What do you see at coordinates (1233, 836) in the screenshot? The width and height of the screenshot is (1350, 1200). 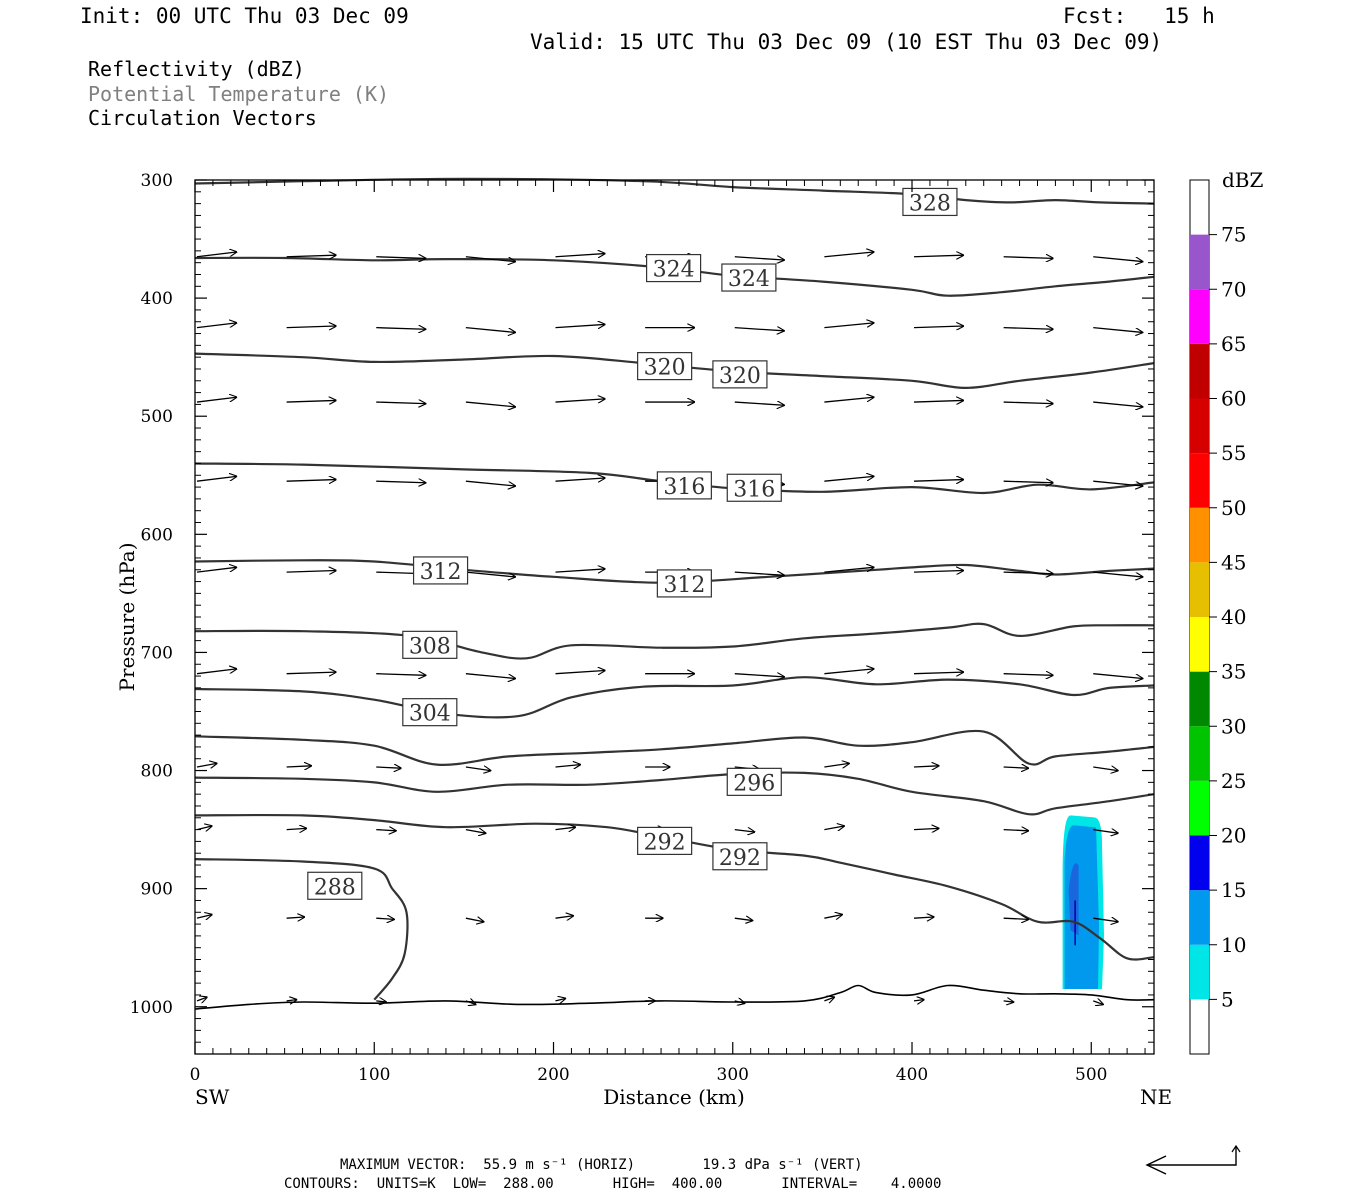 I see `colorbar-level-label: 20` at bounding box center [1233, 836].